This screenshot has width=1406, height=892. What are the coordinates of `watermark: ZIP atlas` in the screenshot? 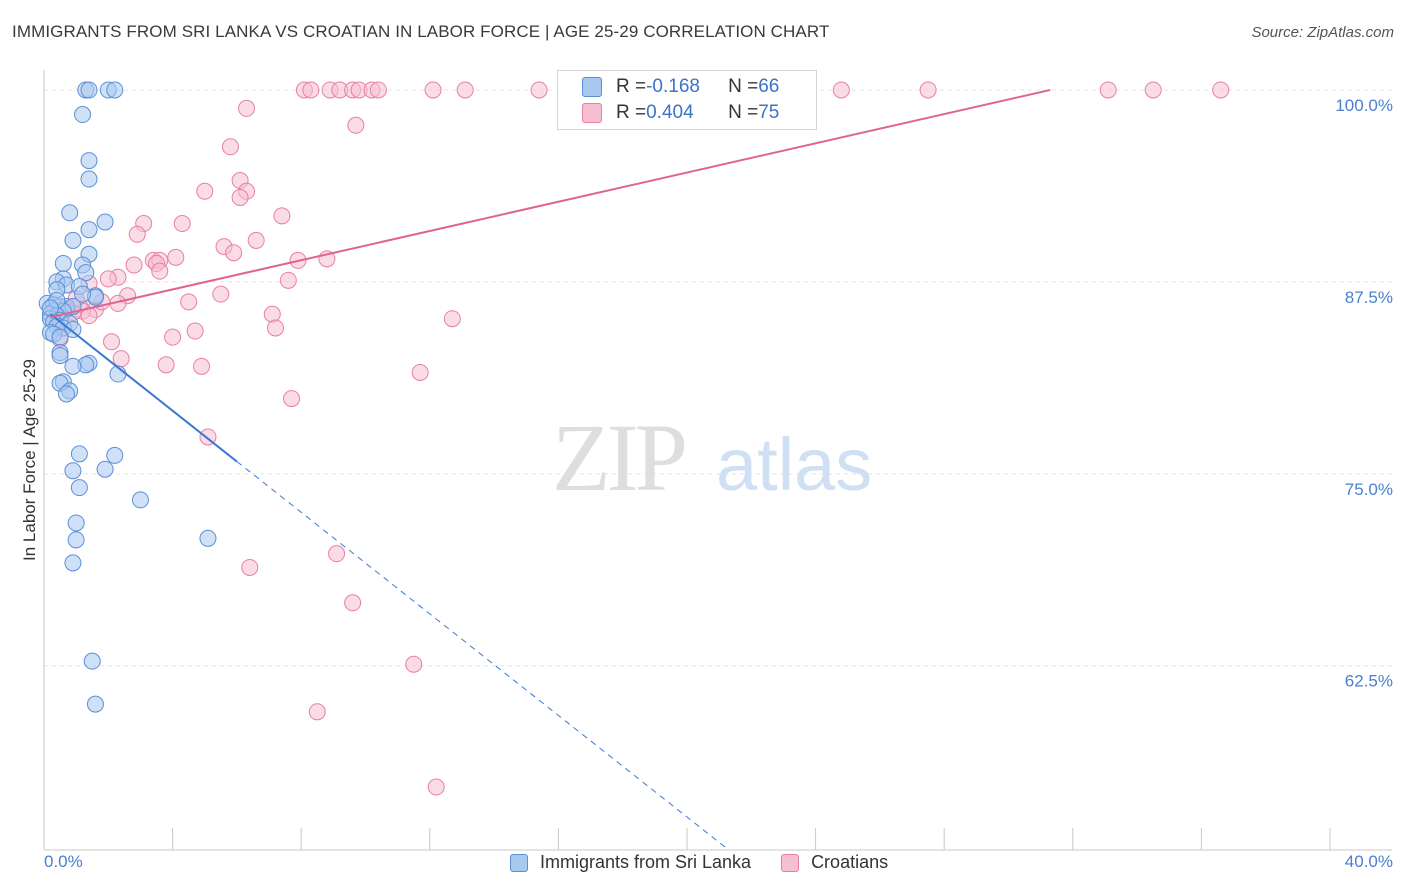 It's located at (712, 457).